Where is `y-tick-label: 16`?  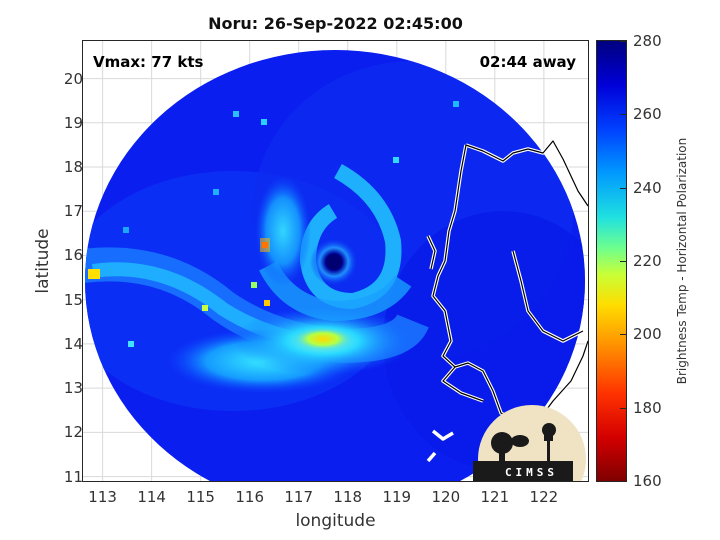
y-tick-label: 16 is located at coordinates (73, 255).